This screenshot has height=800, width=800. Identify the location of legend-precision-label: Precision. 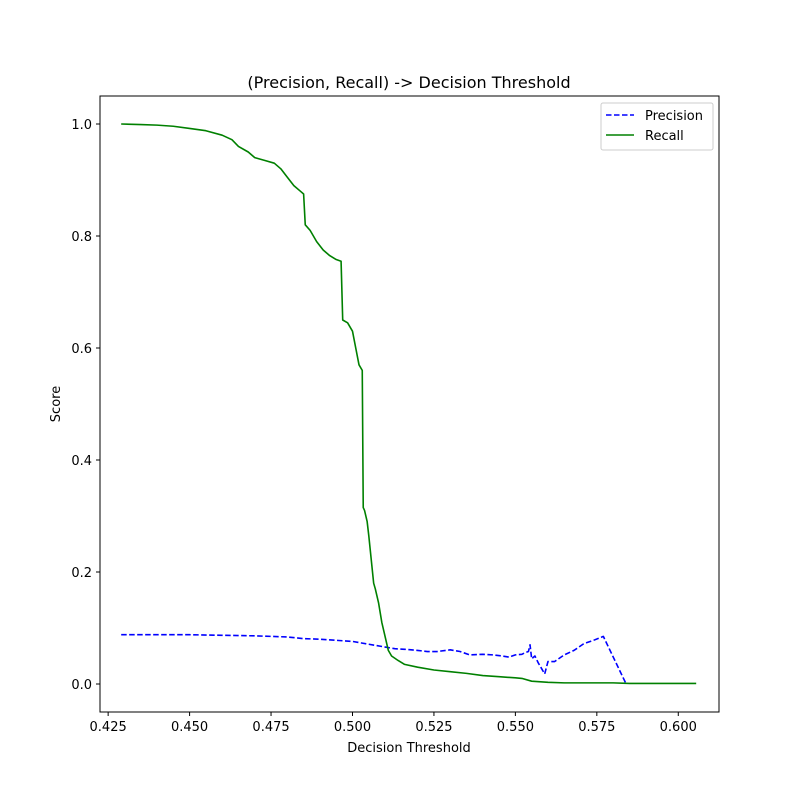
(674, 116).